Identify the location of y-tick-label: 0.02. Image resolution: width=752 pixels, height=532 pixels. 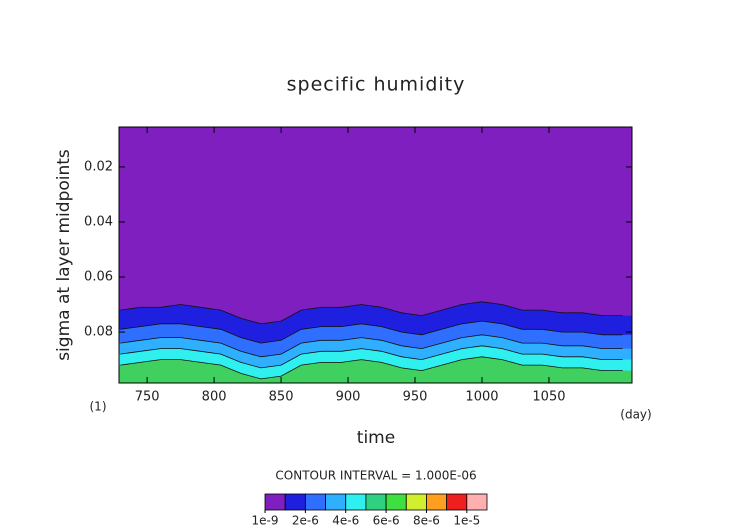
(98, 166).